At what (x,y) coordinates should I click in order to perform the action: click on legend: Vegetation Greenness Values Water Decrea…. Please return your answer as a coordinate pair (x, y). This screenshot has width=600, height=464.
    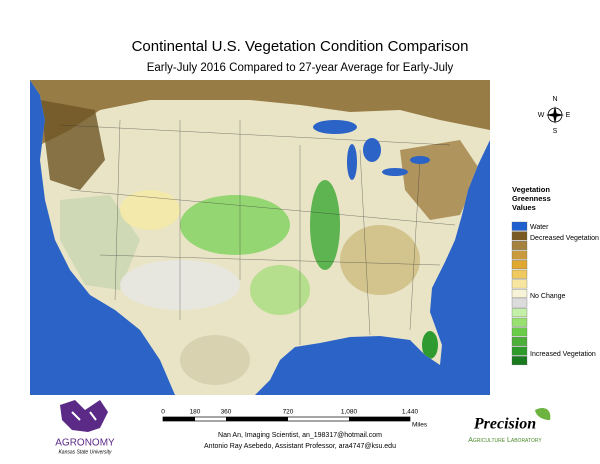
    Looking at the image, I should click on (555, 275).